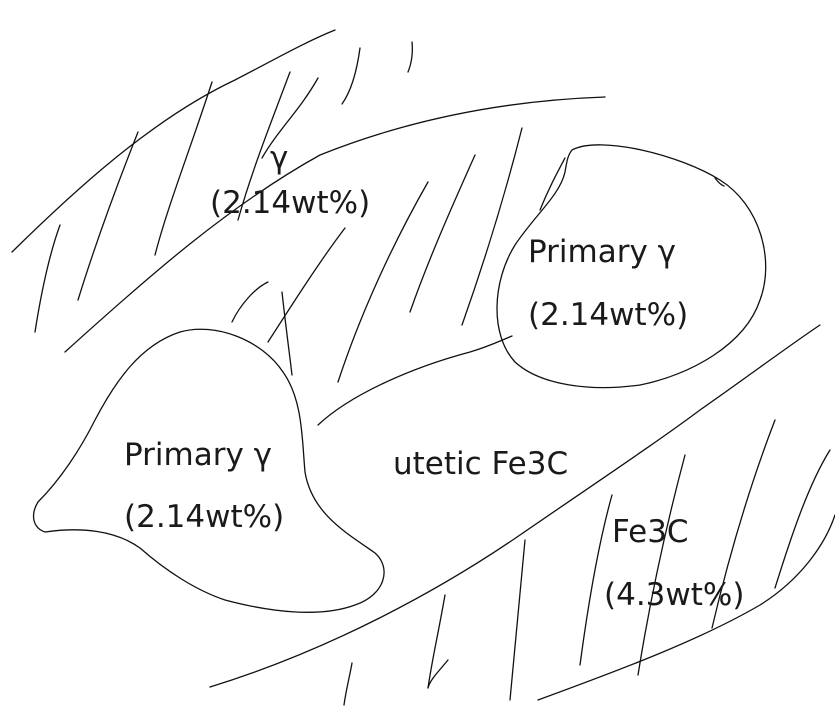 The height and width of the screenshot is (724, 835). What do you see at coordinates (173, 141) in the screenshot?
I see `upper-band-outer-boundary` at bounding box center [173, 141].